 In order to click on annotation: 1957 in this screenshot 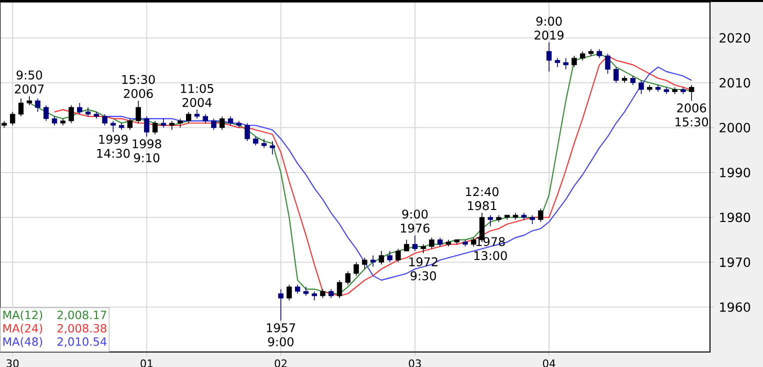, I will do `click(281, 327)`.